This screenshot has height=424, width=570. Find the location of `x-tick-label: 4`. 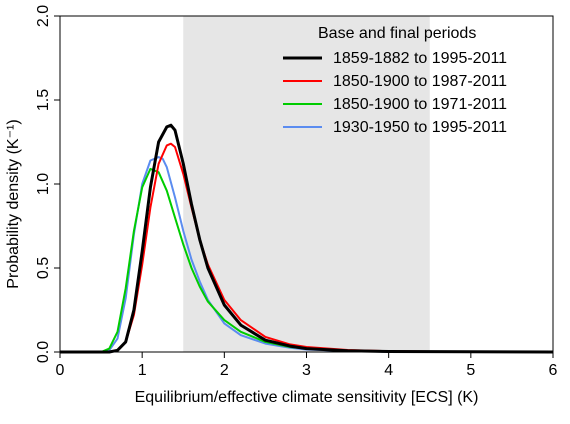

x-tick-label: 4 is located at coordinates (388, 370).